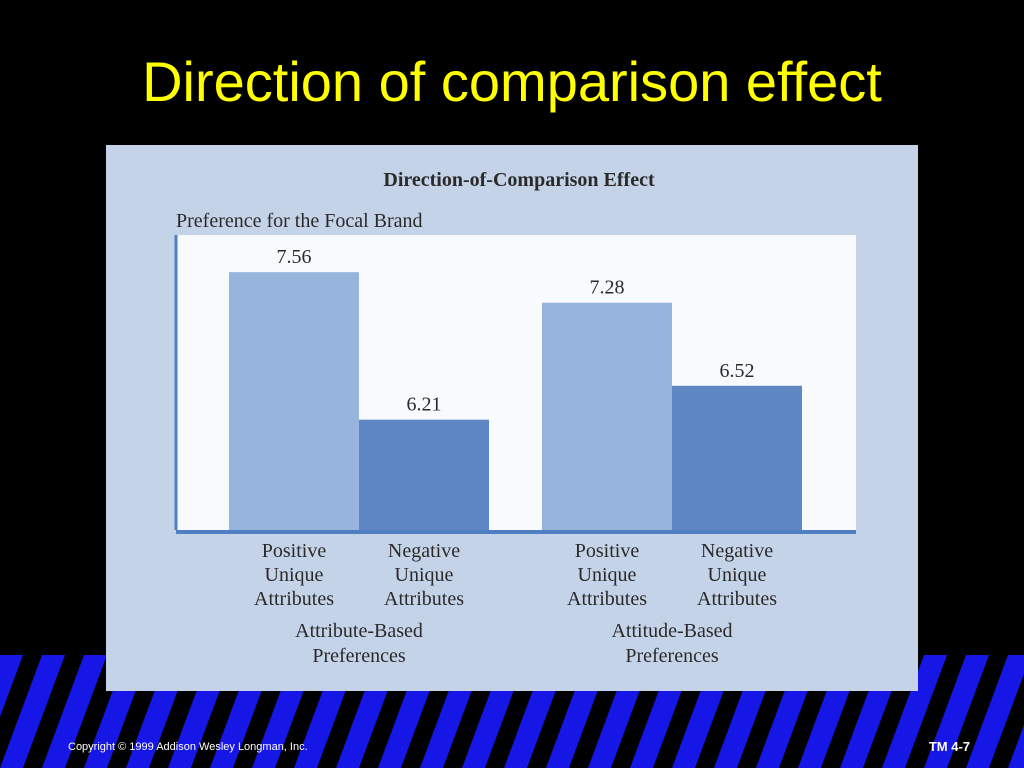 Image resolution: width=1024 pixels, height=768 pixels. What do you see at coordinates (607, 288) in the screenshot?
I see `data-label: 7.28` at bounding box center [607, 288].